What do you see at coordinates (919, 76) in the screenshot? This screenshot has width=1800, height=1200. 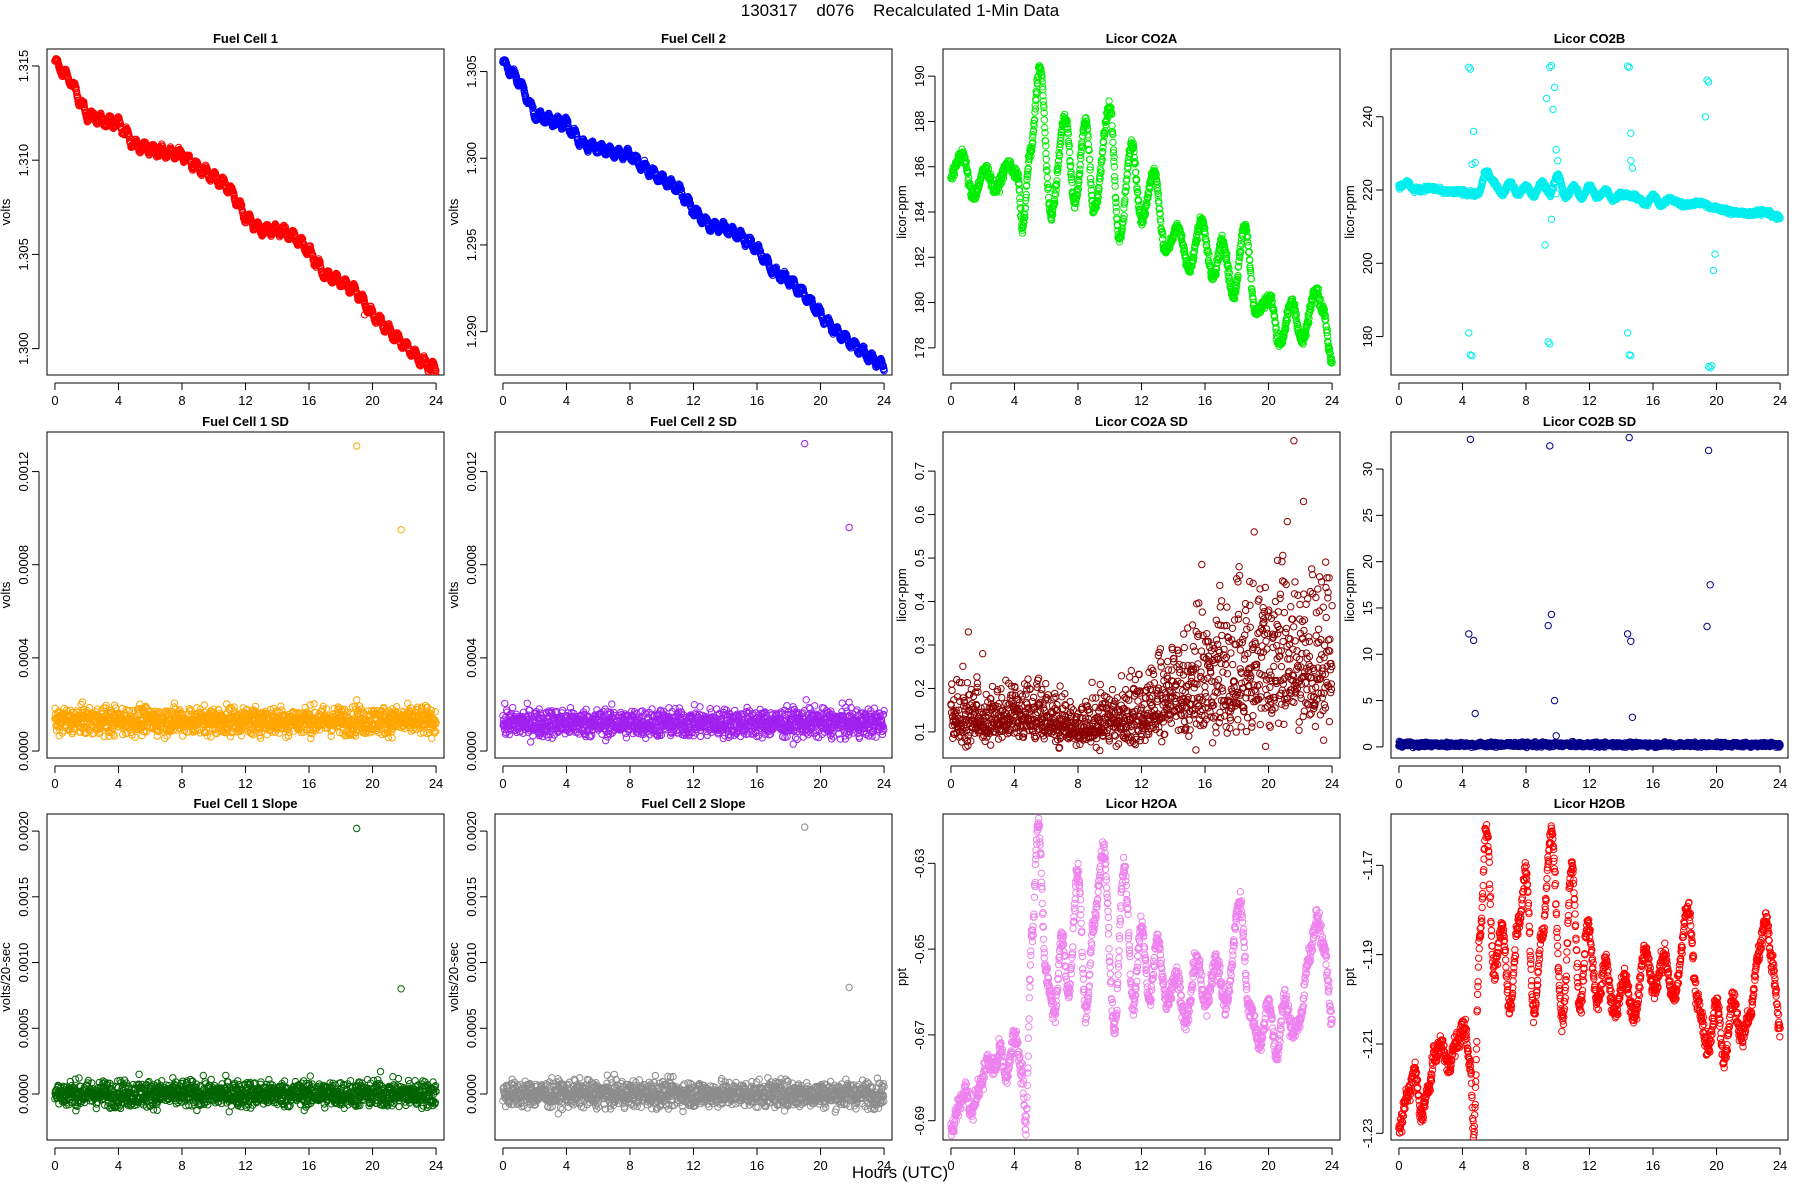 I see `y-tick-label: 190` at bounding box center [919, 76].